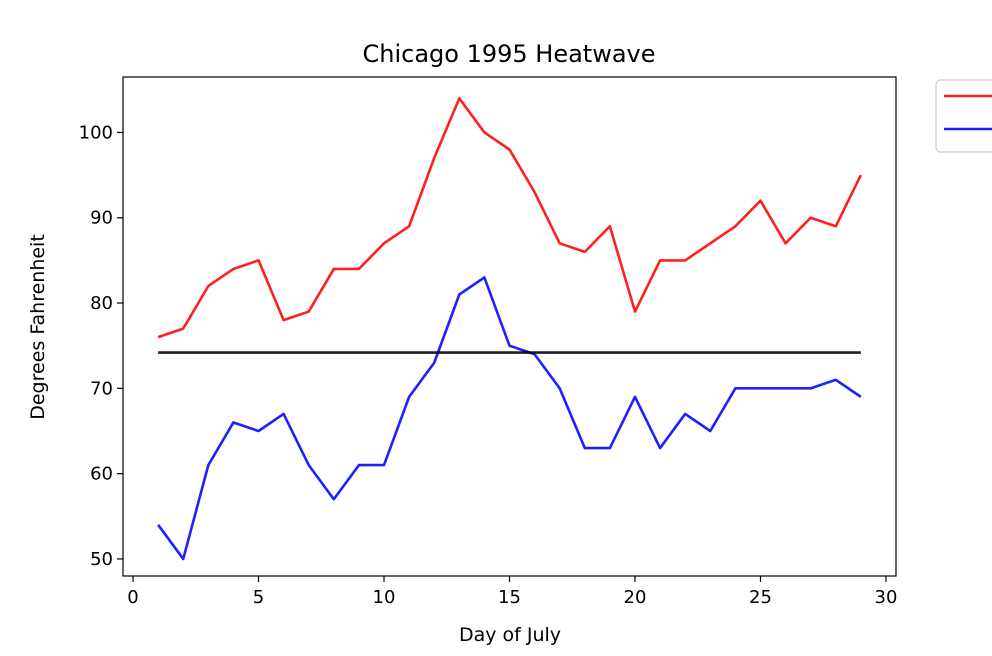  I want to click on x-axis-label: Day of July, so click(510, 635).